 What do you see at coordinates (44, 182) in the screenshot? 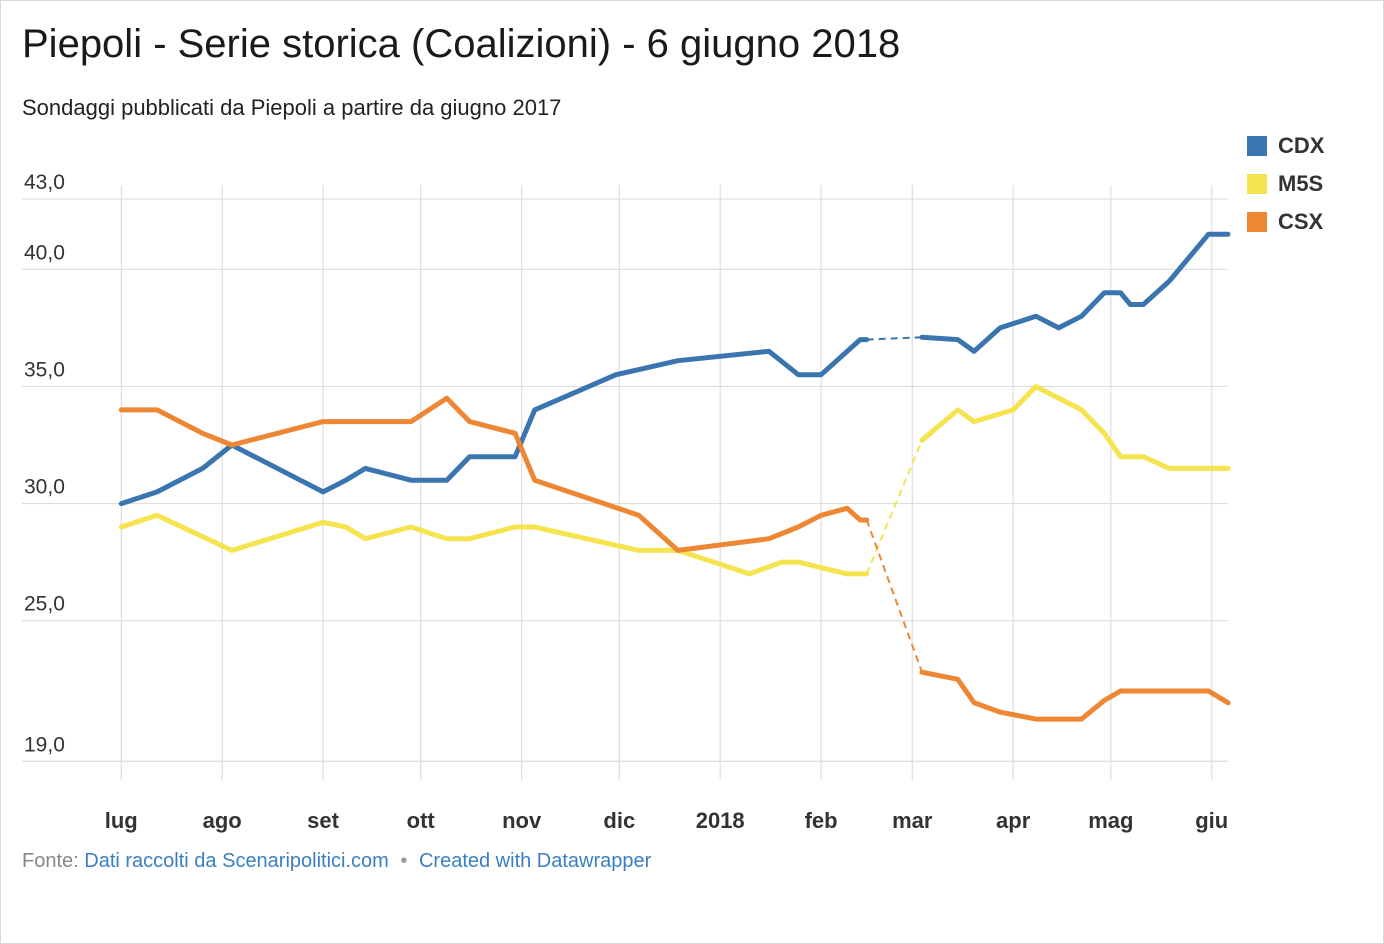
I see `y-tick-label: 43,0` at bounding box center [44, 182].